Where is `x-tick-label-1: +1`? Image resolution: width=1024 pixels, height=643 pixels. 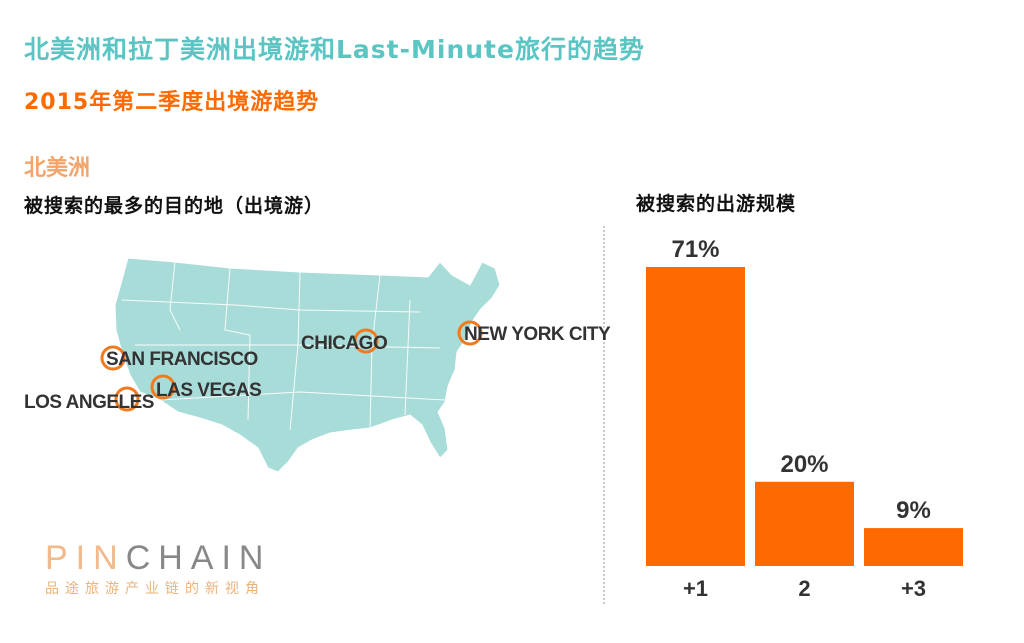 x-tick-label-1: +1 is located at coordinates (695, 588).